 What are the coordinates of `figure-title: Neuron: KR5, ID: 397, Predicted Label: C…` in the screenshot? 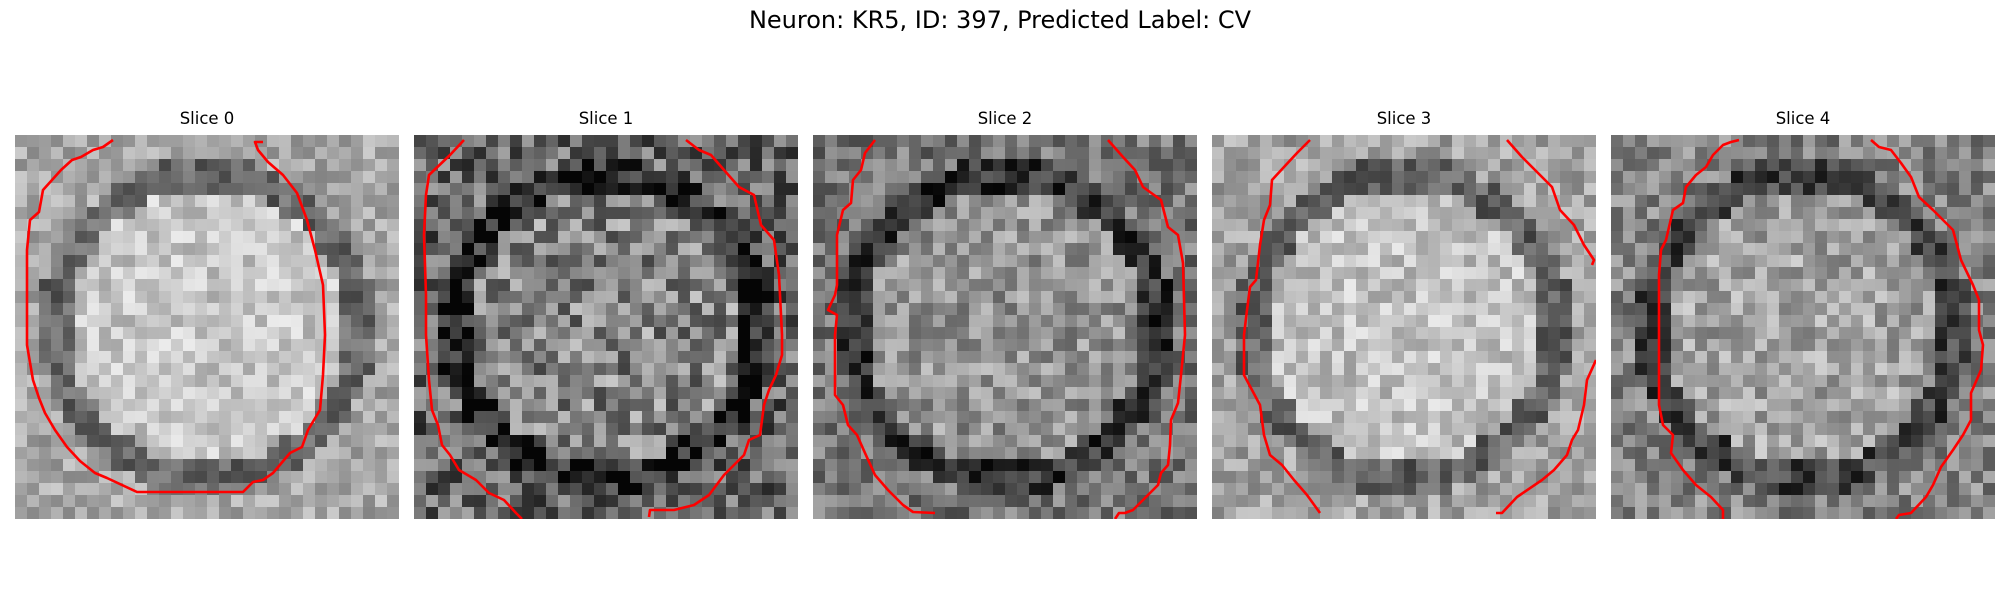 It's located at (1000, 20).